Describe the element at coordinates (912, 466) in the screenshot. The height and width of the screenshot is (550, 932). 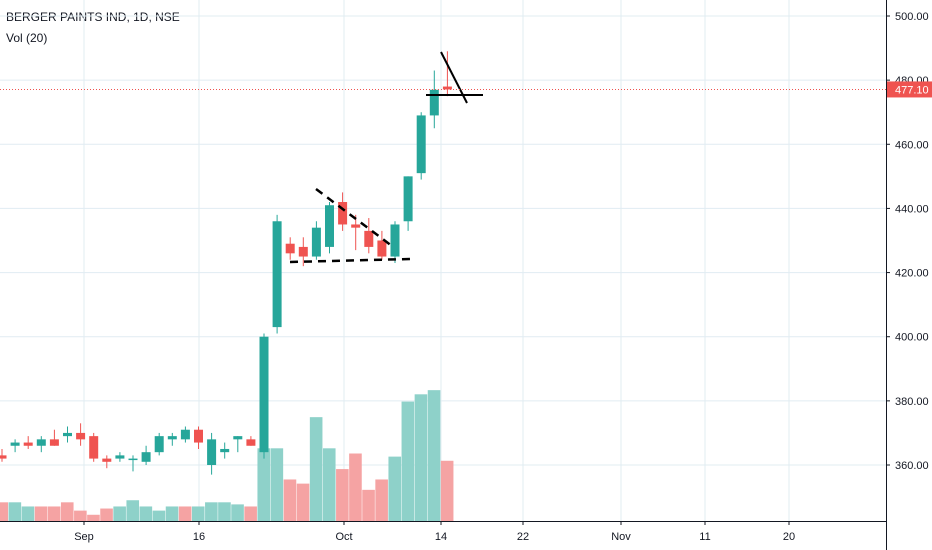
I see `price-tick-label: 360.00` at that location.